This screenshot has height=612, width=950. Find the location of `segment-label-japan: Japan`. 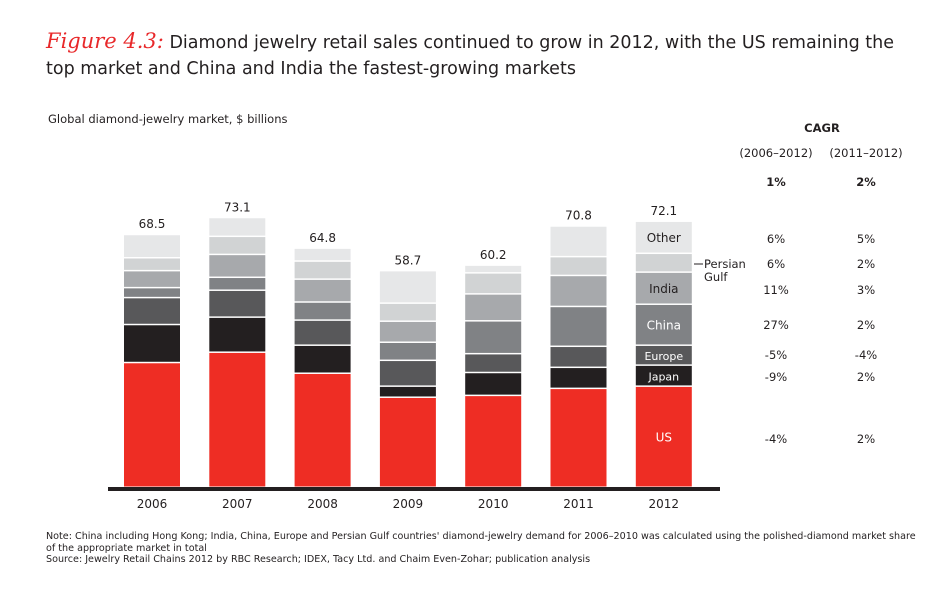

segment-label-japan: Japan is located at coordinates (663, 376).